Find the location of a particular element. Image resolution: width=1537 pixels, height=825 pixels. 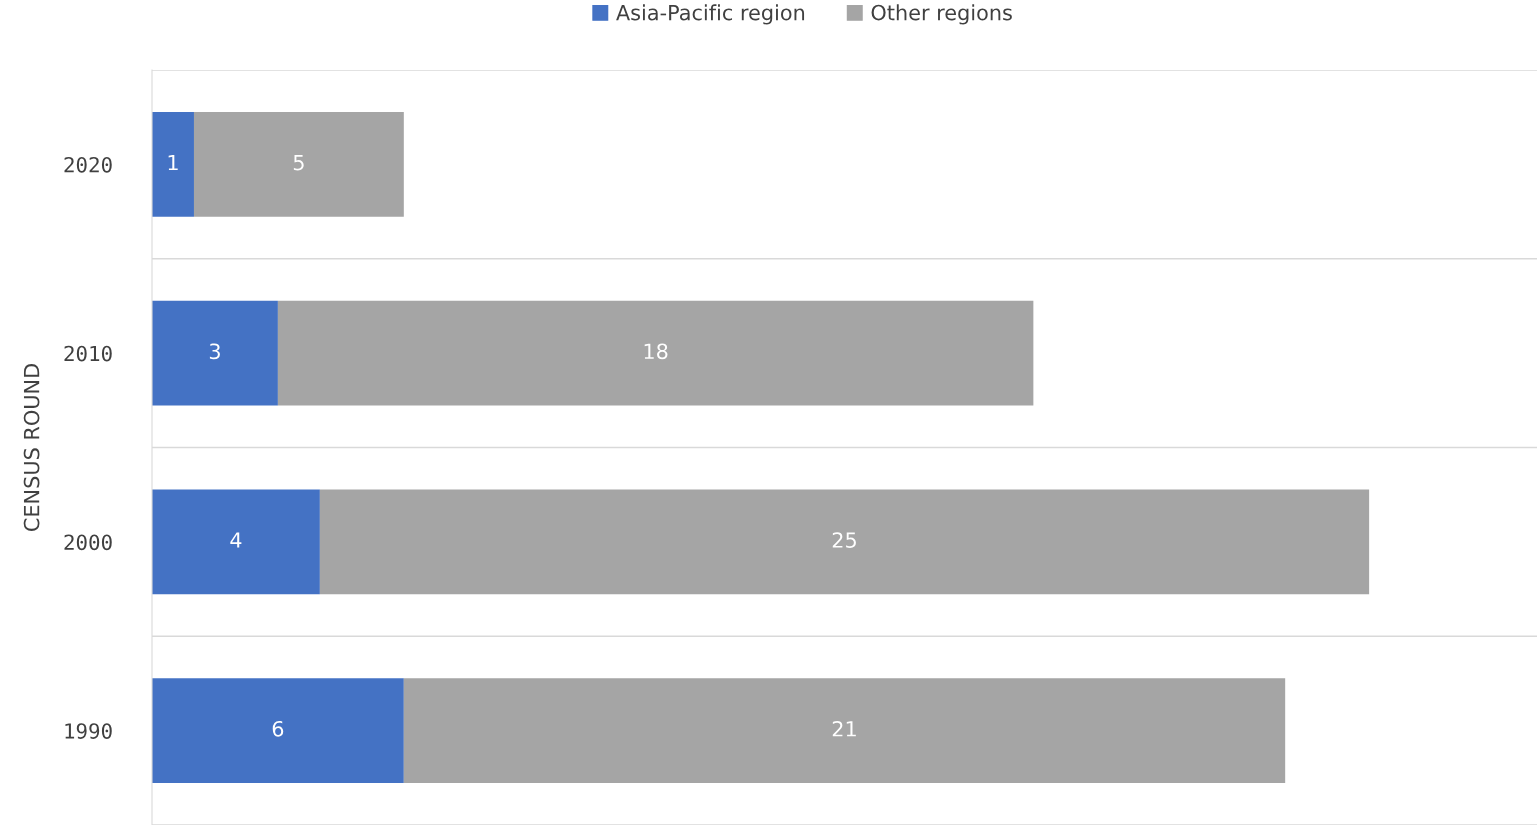

data-label: 1 is located at coordinates (173, 162).